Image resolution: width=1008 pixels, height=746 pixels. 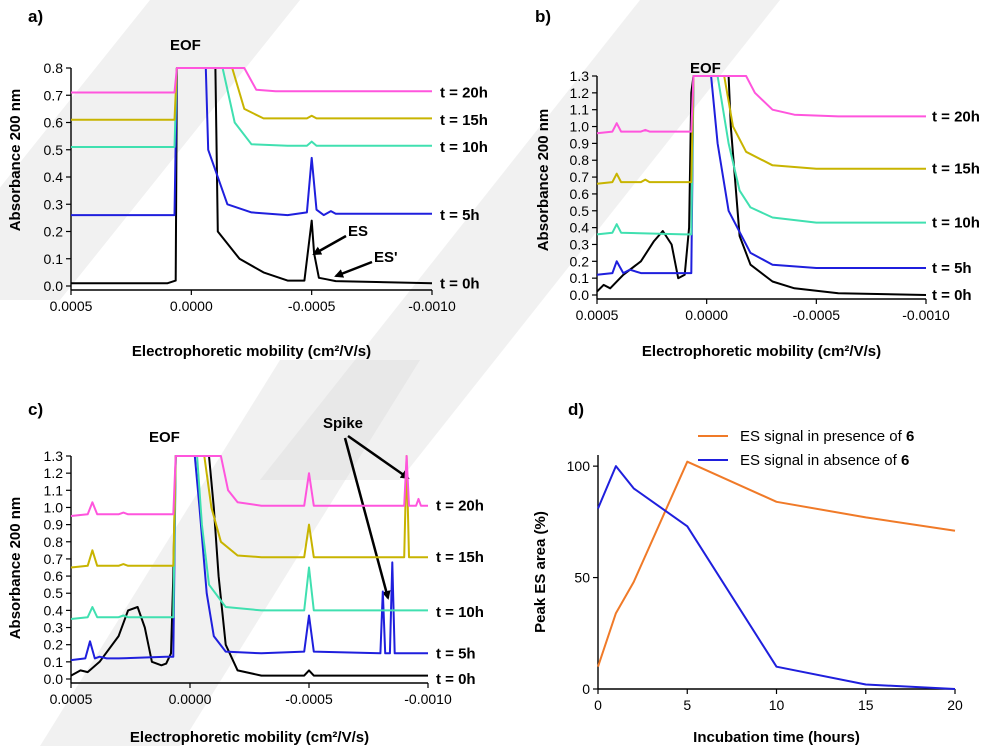 I want to click on panel-c-eof-label: EOF, so click(x=164, y=437).